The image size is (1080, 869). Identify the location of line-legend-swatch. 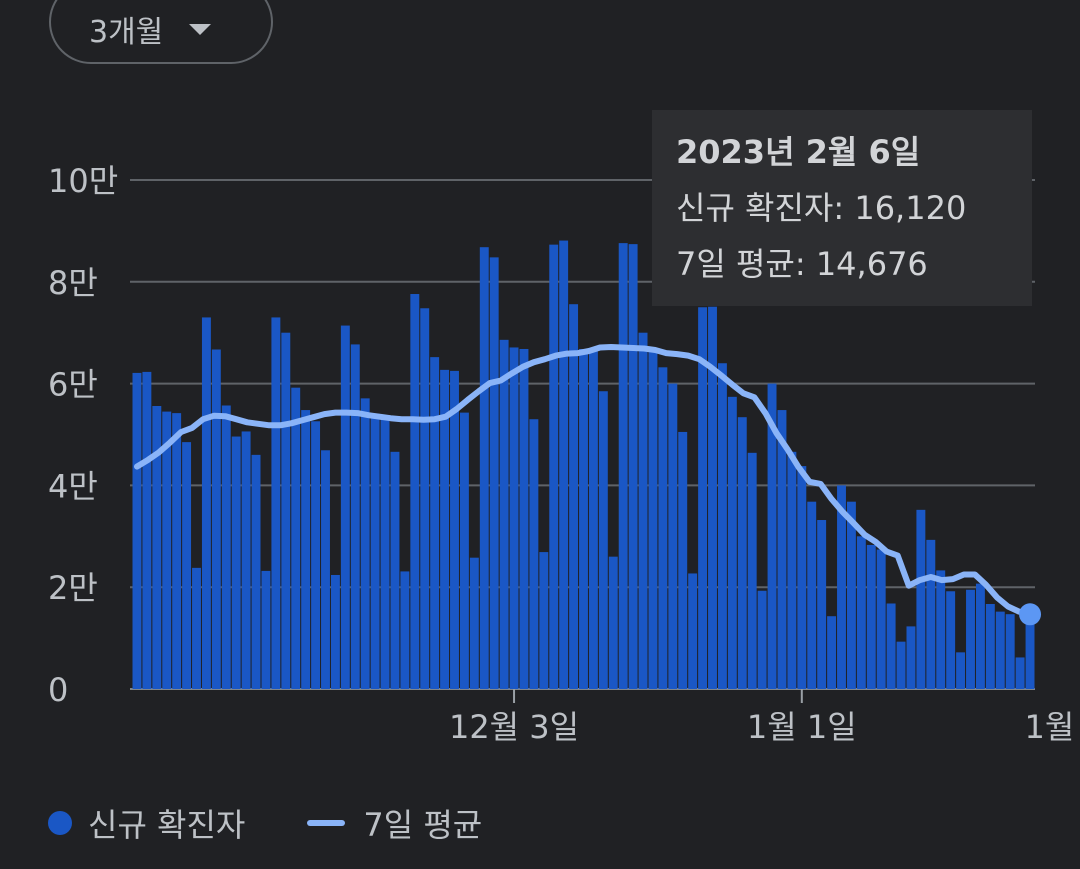
(326, 823).